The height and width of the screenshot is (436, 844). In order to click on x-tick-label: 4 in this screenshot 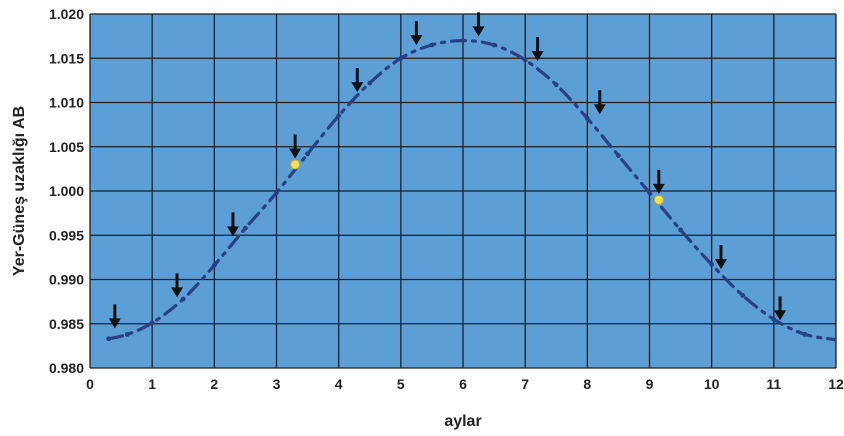, I will do `click(339, 384)`.